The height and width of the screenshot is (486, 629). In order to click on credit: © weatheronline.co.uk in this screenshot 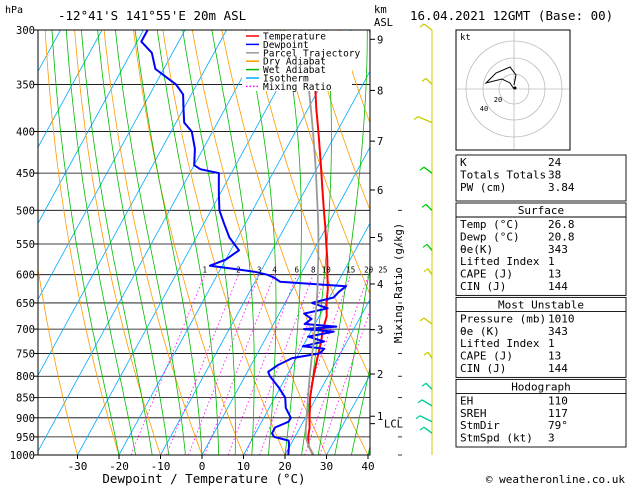, I will do `click(555, 479)`.